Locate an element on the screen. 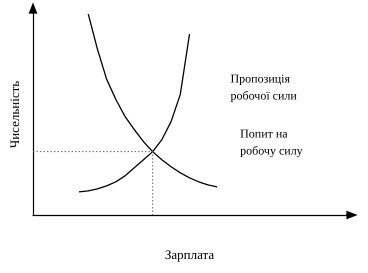  y-axis-title: Чисельність is located at coordinates (14, 114).